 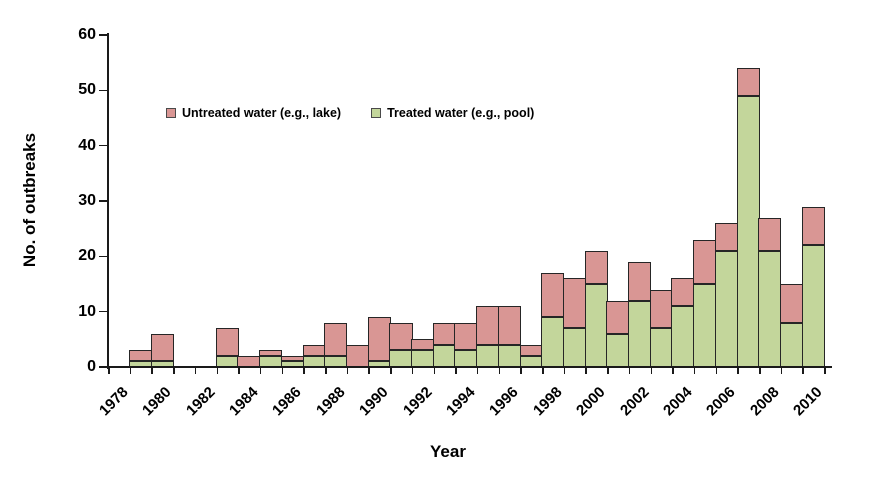 What do you see at coordinates (509, 355) in the screenshot?
I see `bar-1996-treated` at bounding box center [509, 355].